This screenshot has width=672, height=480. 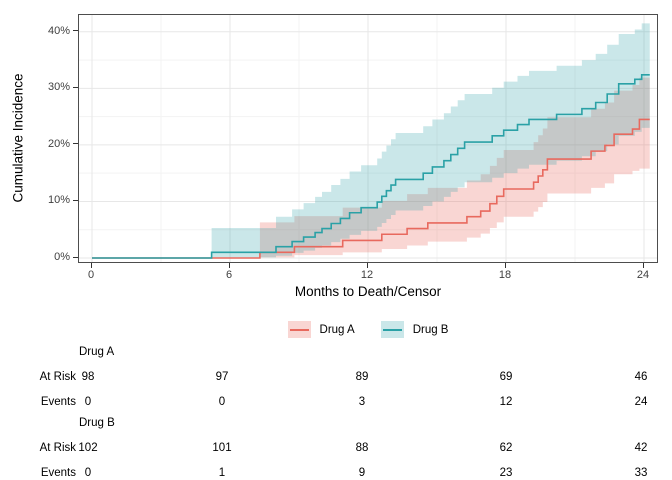 What do you see at coordinates (641, 473) in the screenshot?
I see `risk-table-cell: 33` at bounding box center [641, 473].